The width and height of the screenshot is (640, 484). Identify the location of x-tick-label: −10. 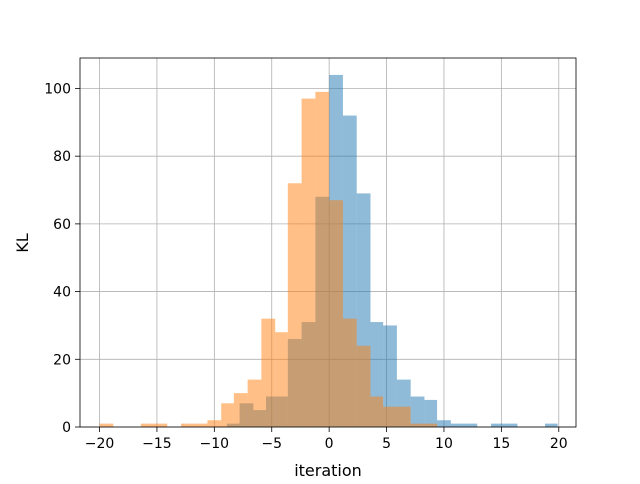
(215, 444).